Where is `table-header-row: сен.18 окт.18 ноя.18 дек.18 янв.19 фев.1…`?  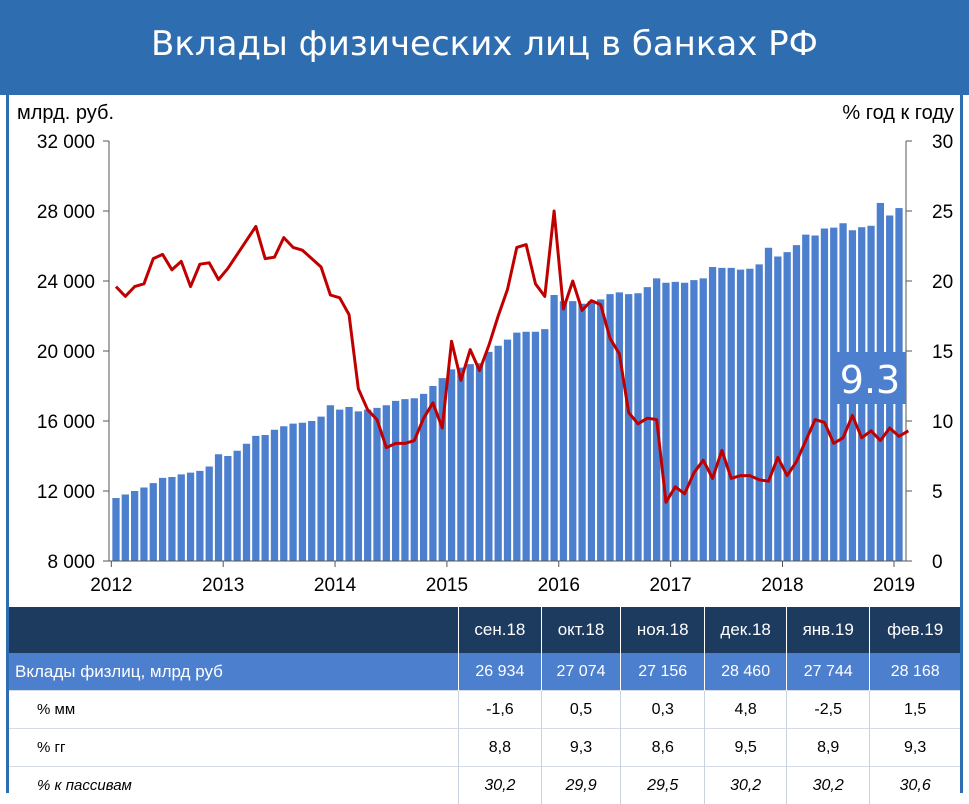
table-header-row: сен.18 окт.18 ноя.18 дек.18 янв.19 фев.1… is located at coordinates (484, 630).